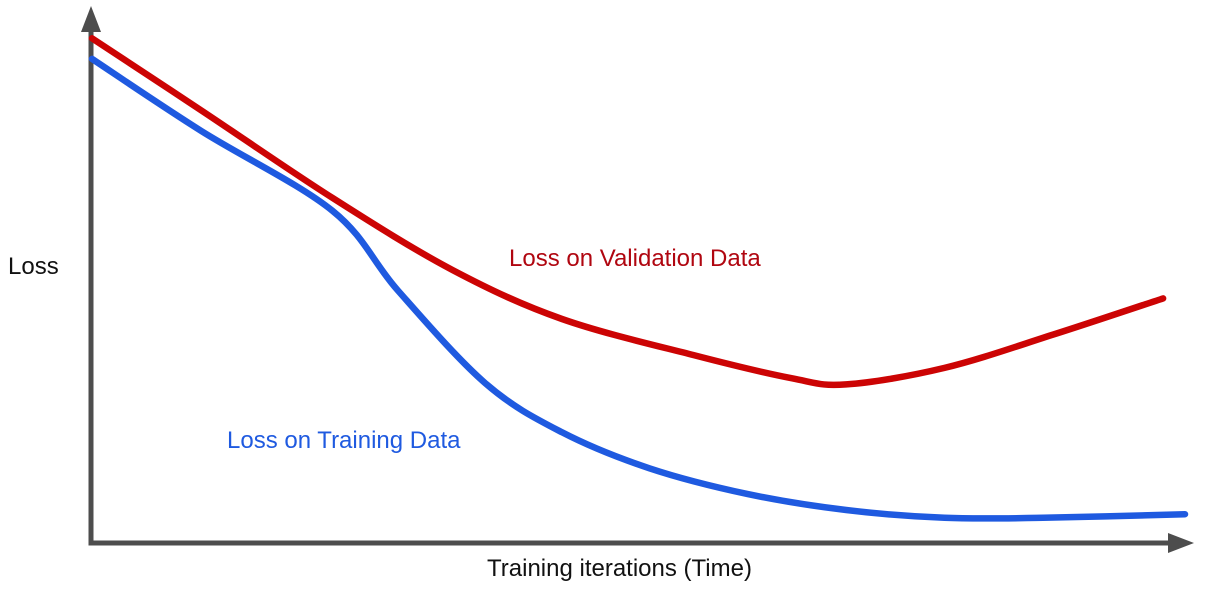 This screenshot has width=1206, height=591. What do you see at coordinates (635, 258) in the screenshot?
I see `validation-series-label: Loss on Validation Data` at bounding box center [635, 258].